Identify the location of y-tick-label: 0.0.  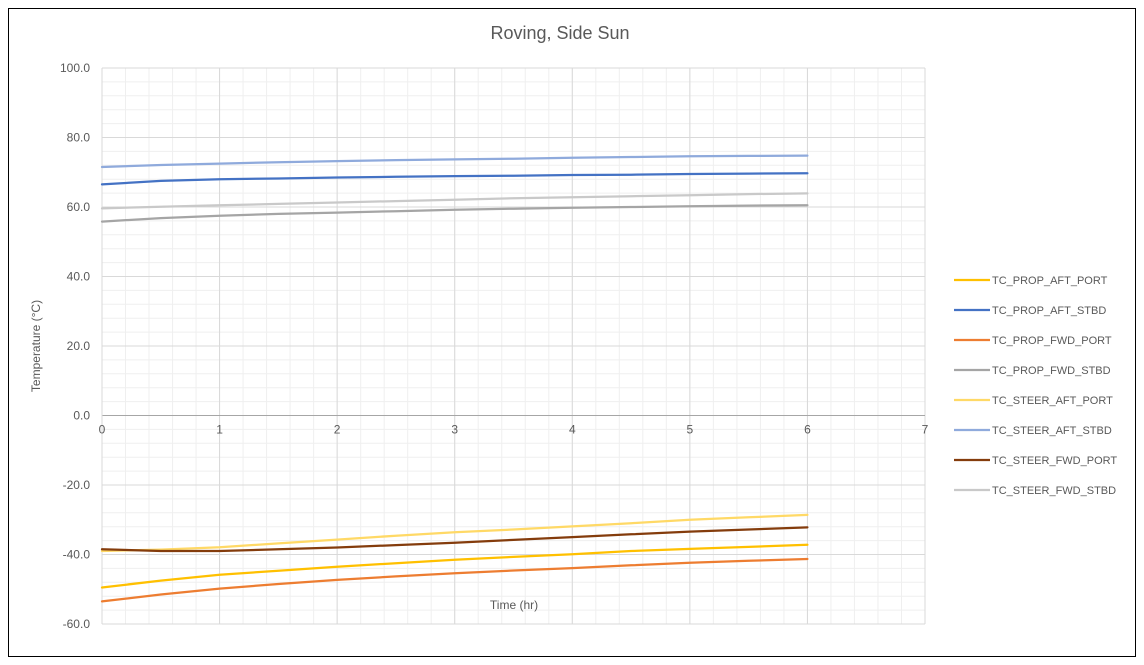
(81, 416).